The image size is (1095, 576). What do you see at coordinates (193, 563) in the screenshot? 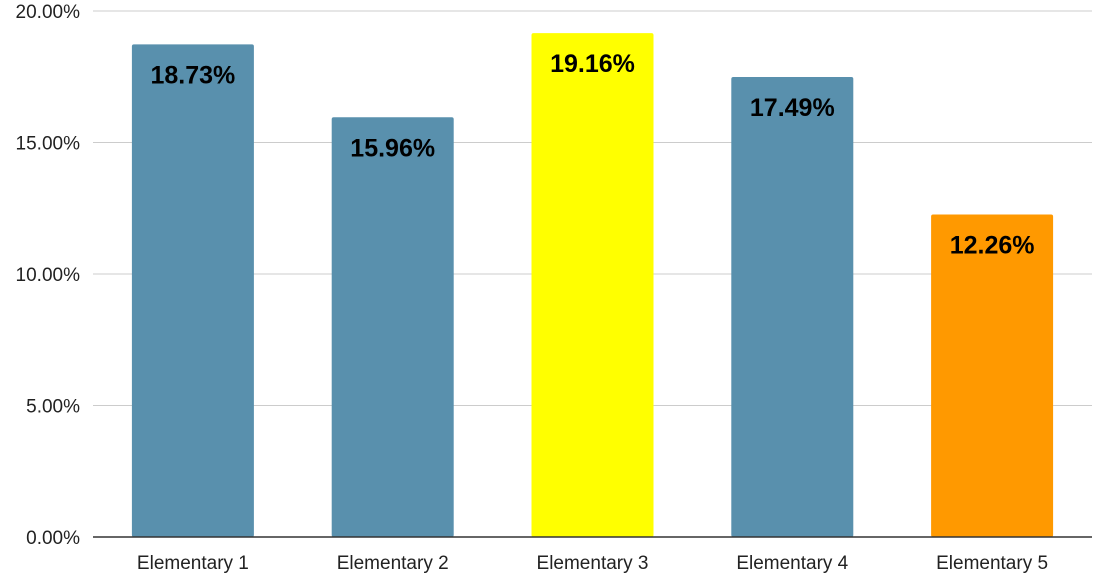
I see `x-tick-label: Elementary 1` at bounding box center [193, 563].